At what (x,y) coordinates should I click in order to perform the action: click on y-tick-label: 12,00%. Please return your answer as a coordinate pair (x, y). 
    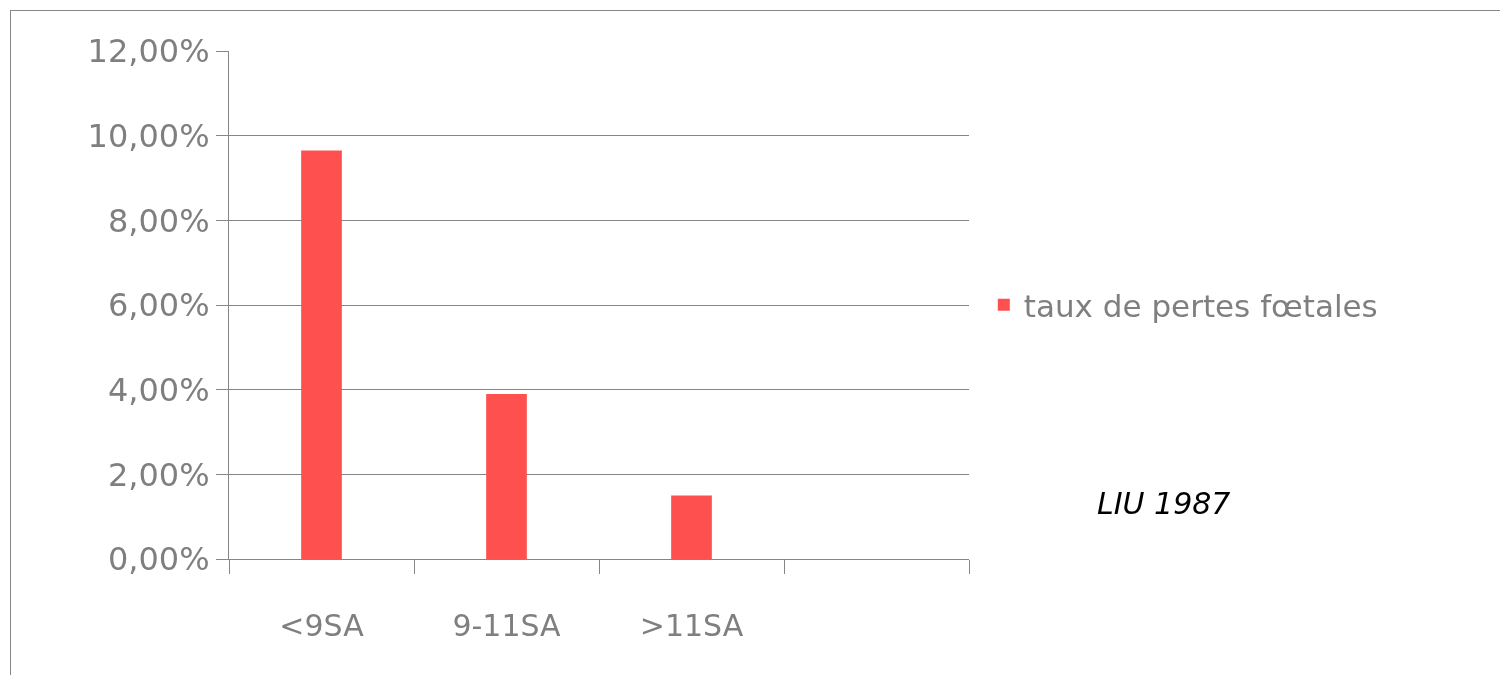
    Looking at the image, I should click on (148, 51).